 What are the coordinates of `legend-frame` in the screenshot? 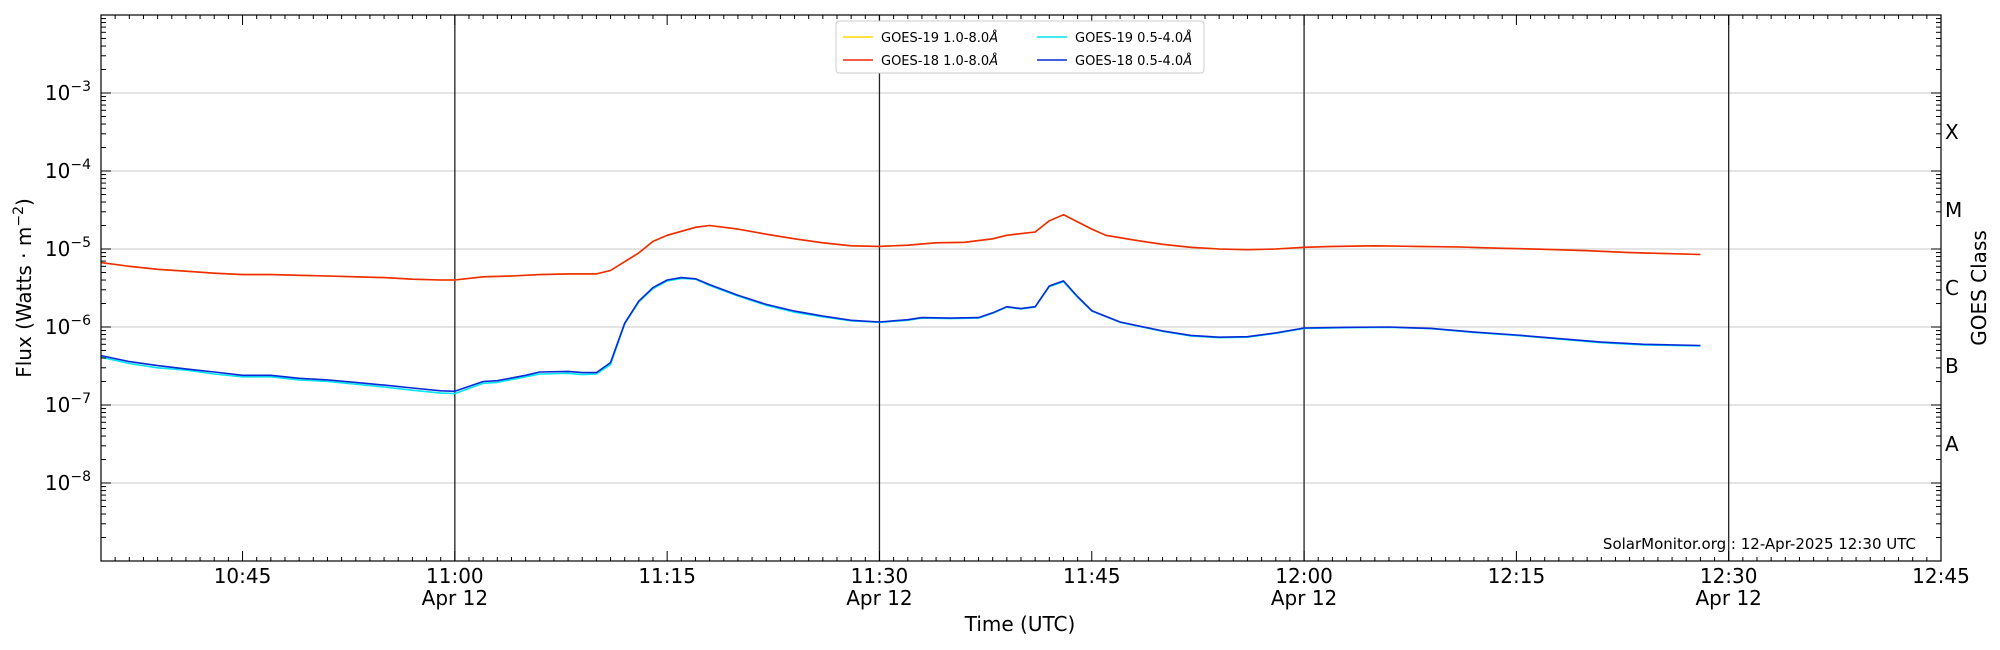 It's located at (1020, 47).